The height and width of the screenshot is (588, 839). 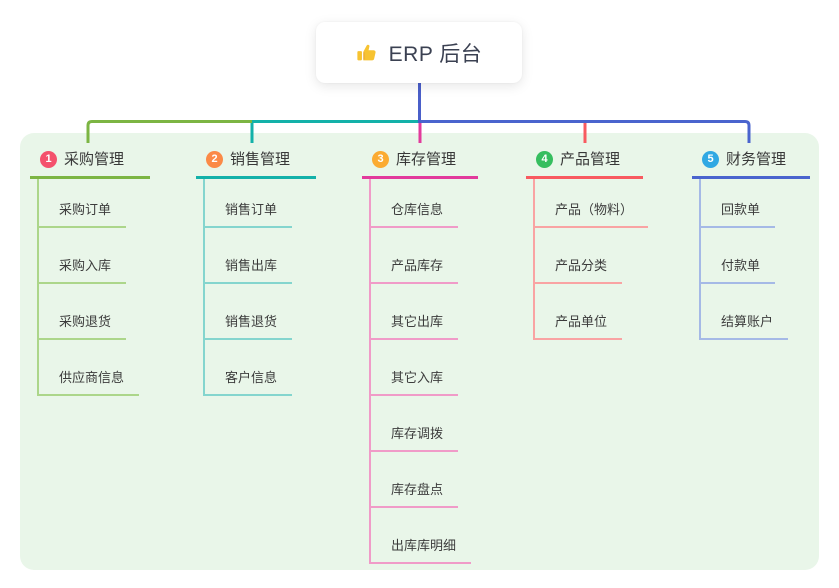 I want to click on mindmap-node: 采购订单, so click(x=83, y=203).